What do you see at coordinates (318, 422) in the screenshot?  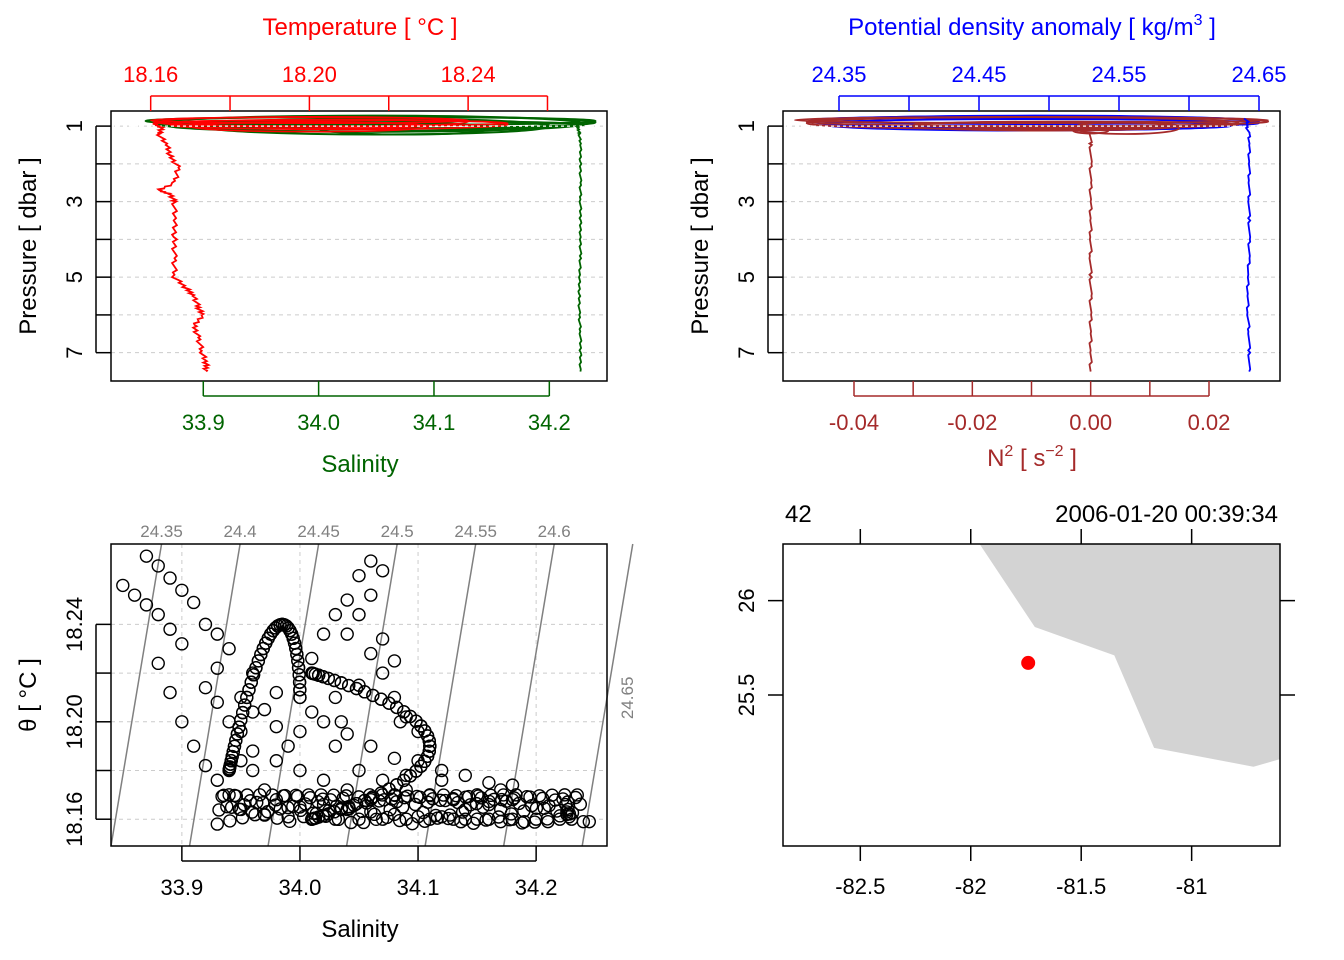 I see `salinity-tick-label: 34.0` at bounding box center [318, 422].